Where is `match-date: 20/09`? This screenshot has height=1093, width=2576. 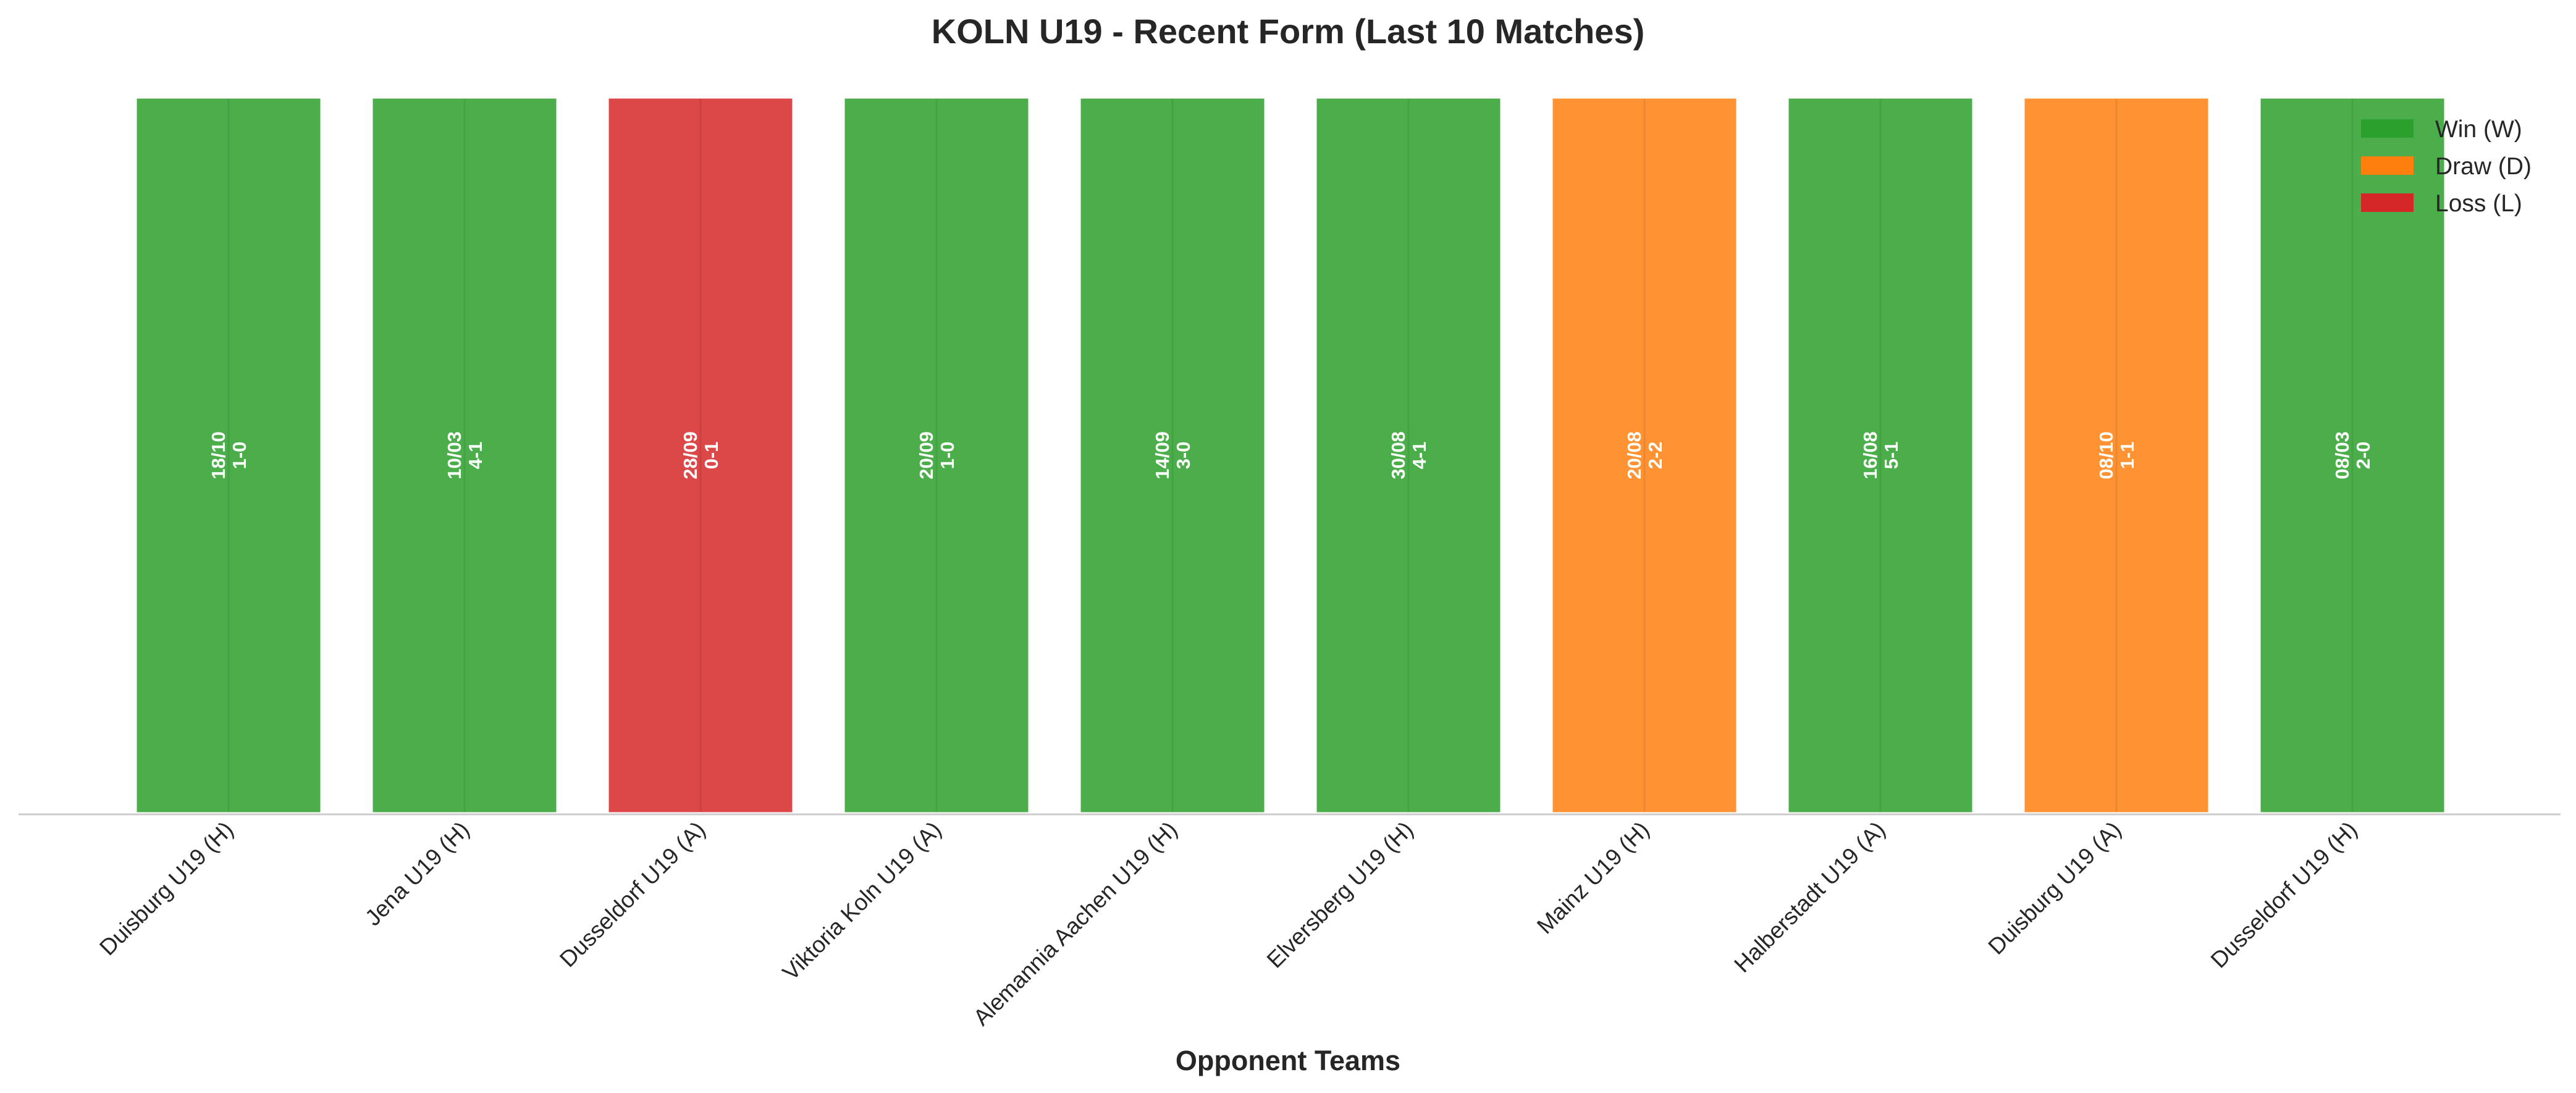
match-date: 20/09 is located at coordinates (926, 455).